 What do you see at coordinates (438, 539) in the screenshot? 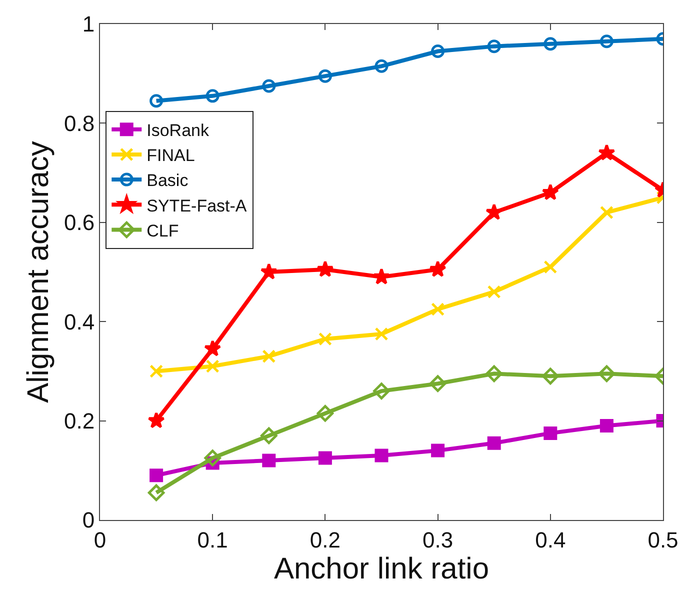
I see `x-tick-label: 0.3` at bounding box center [438, 539].